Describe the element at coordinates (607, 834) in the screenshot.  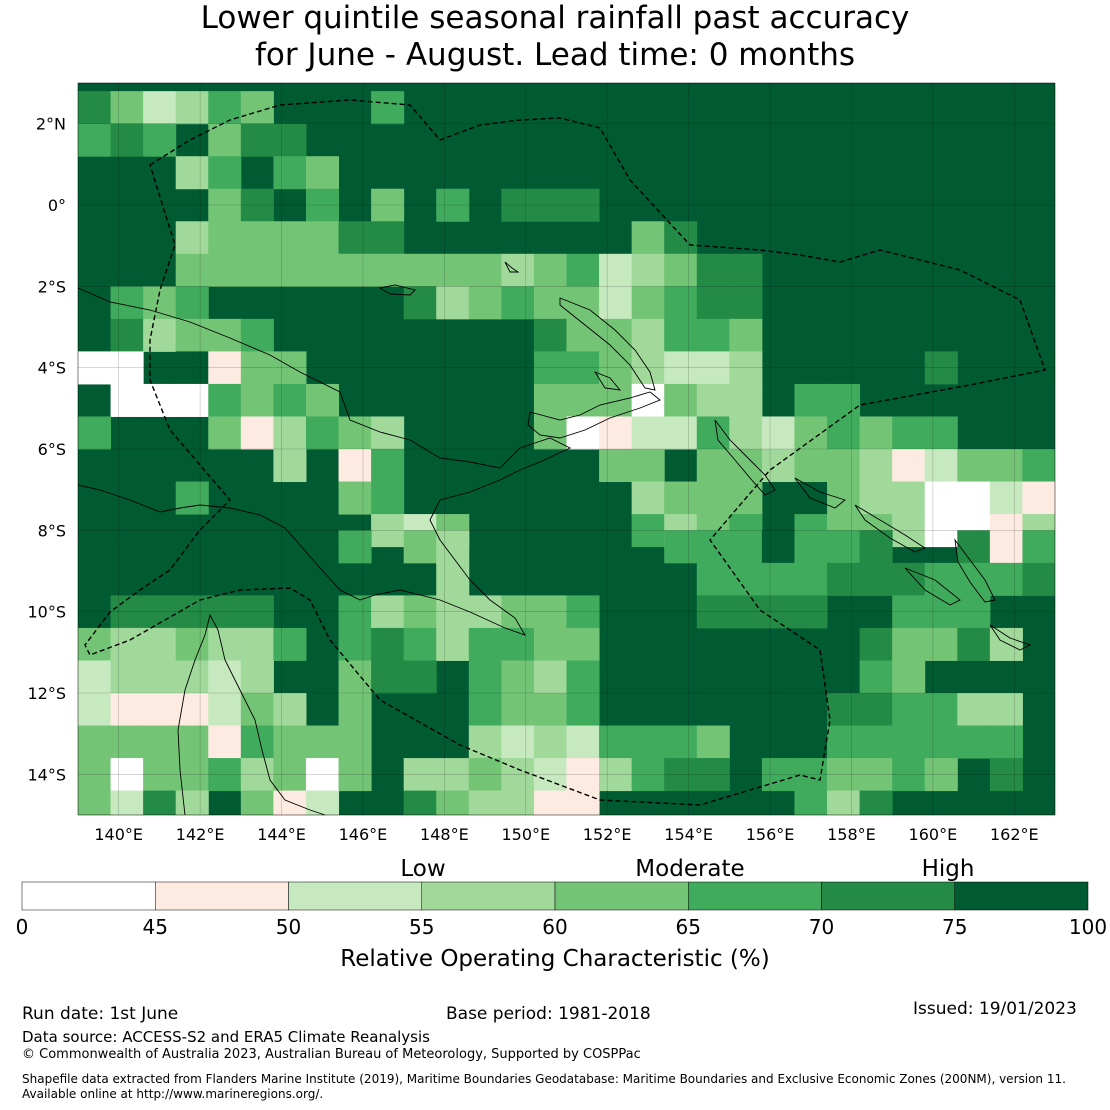
I see `lon-tick-label: 152°E` at that location.